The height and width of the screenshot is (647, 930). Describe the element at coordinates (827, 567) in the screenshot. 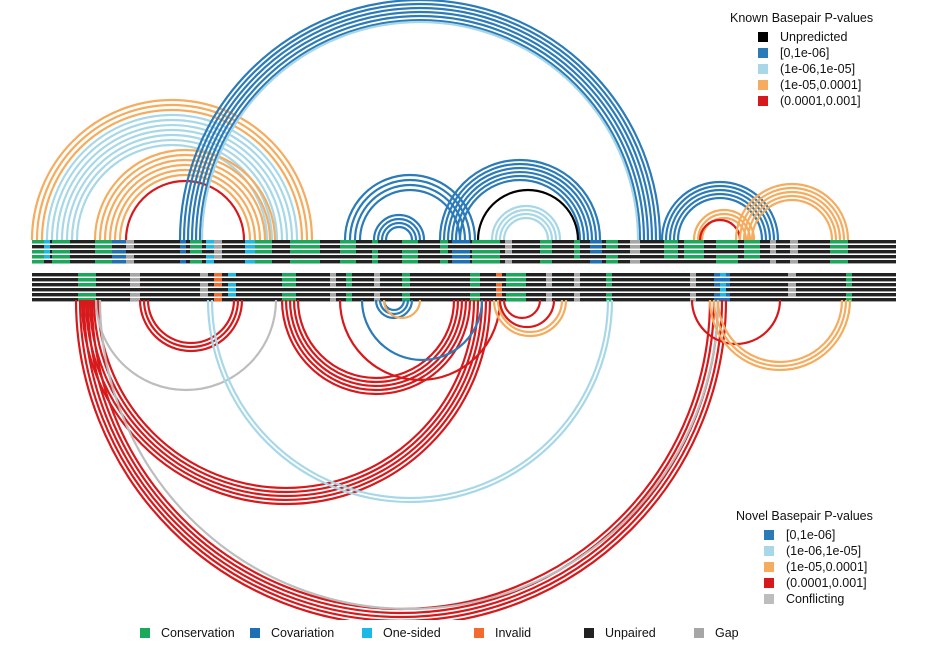

I see `legend-label: (1e-05,0.0001]` at that location.